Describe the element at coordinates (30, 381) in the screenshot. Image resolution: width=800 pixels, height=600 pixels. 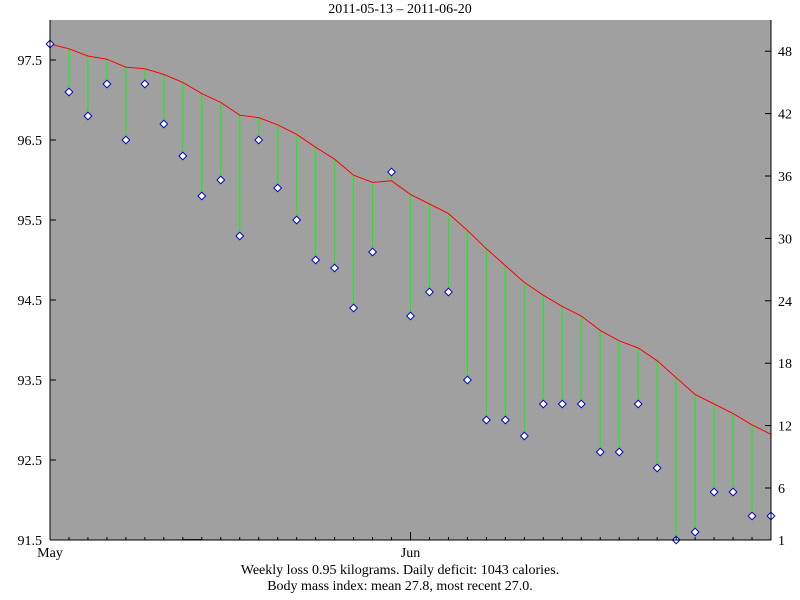
I see `left-axis-tick-label: 93.5` at that location.